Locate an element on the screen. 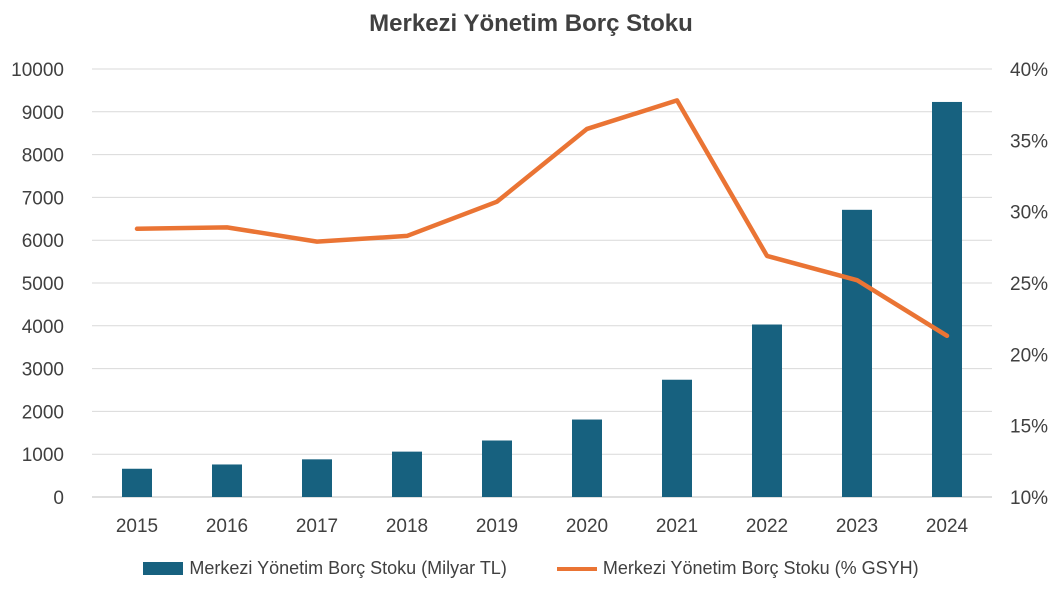 The width and height of the screenshot is (1062, 598). y-right-tick-label: 20% is located at coordinates (1029, 355).